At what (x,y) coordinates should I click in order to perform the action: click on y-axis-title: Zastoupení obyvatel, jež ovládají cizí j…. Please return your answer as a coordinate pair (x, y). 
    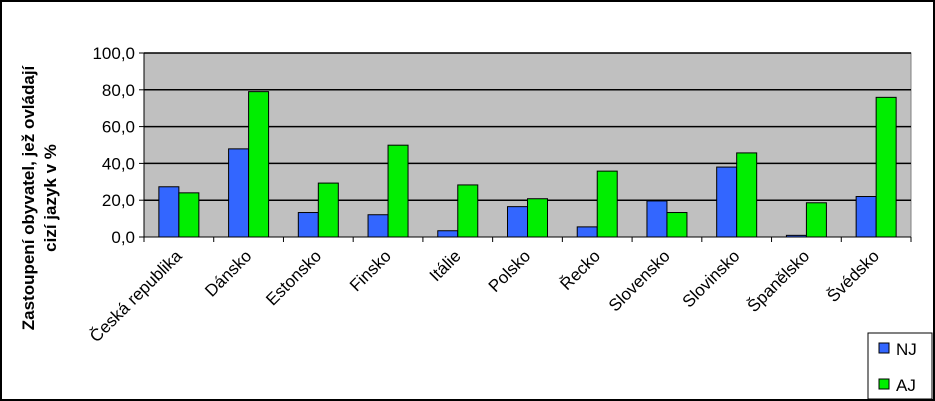
    Looking at the image, I should click on (39, 197).